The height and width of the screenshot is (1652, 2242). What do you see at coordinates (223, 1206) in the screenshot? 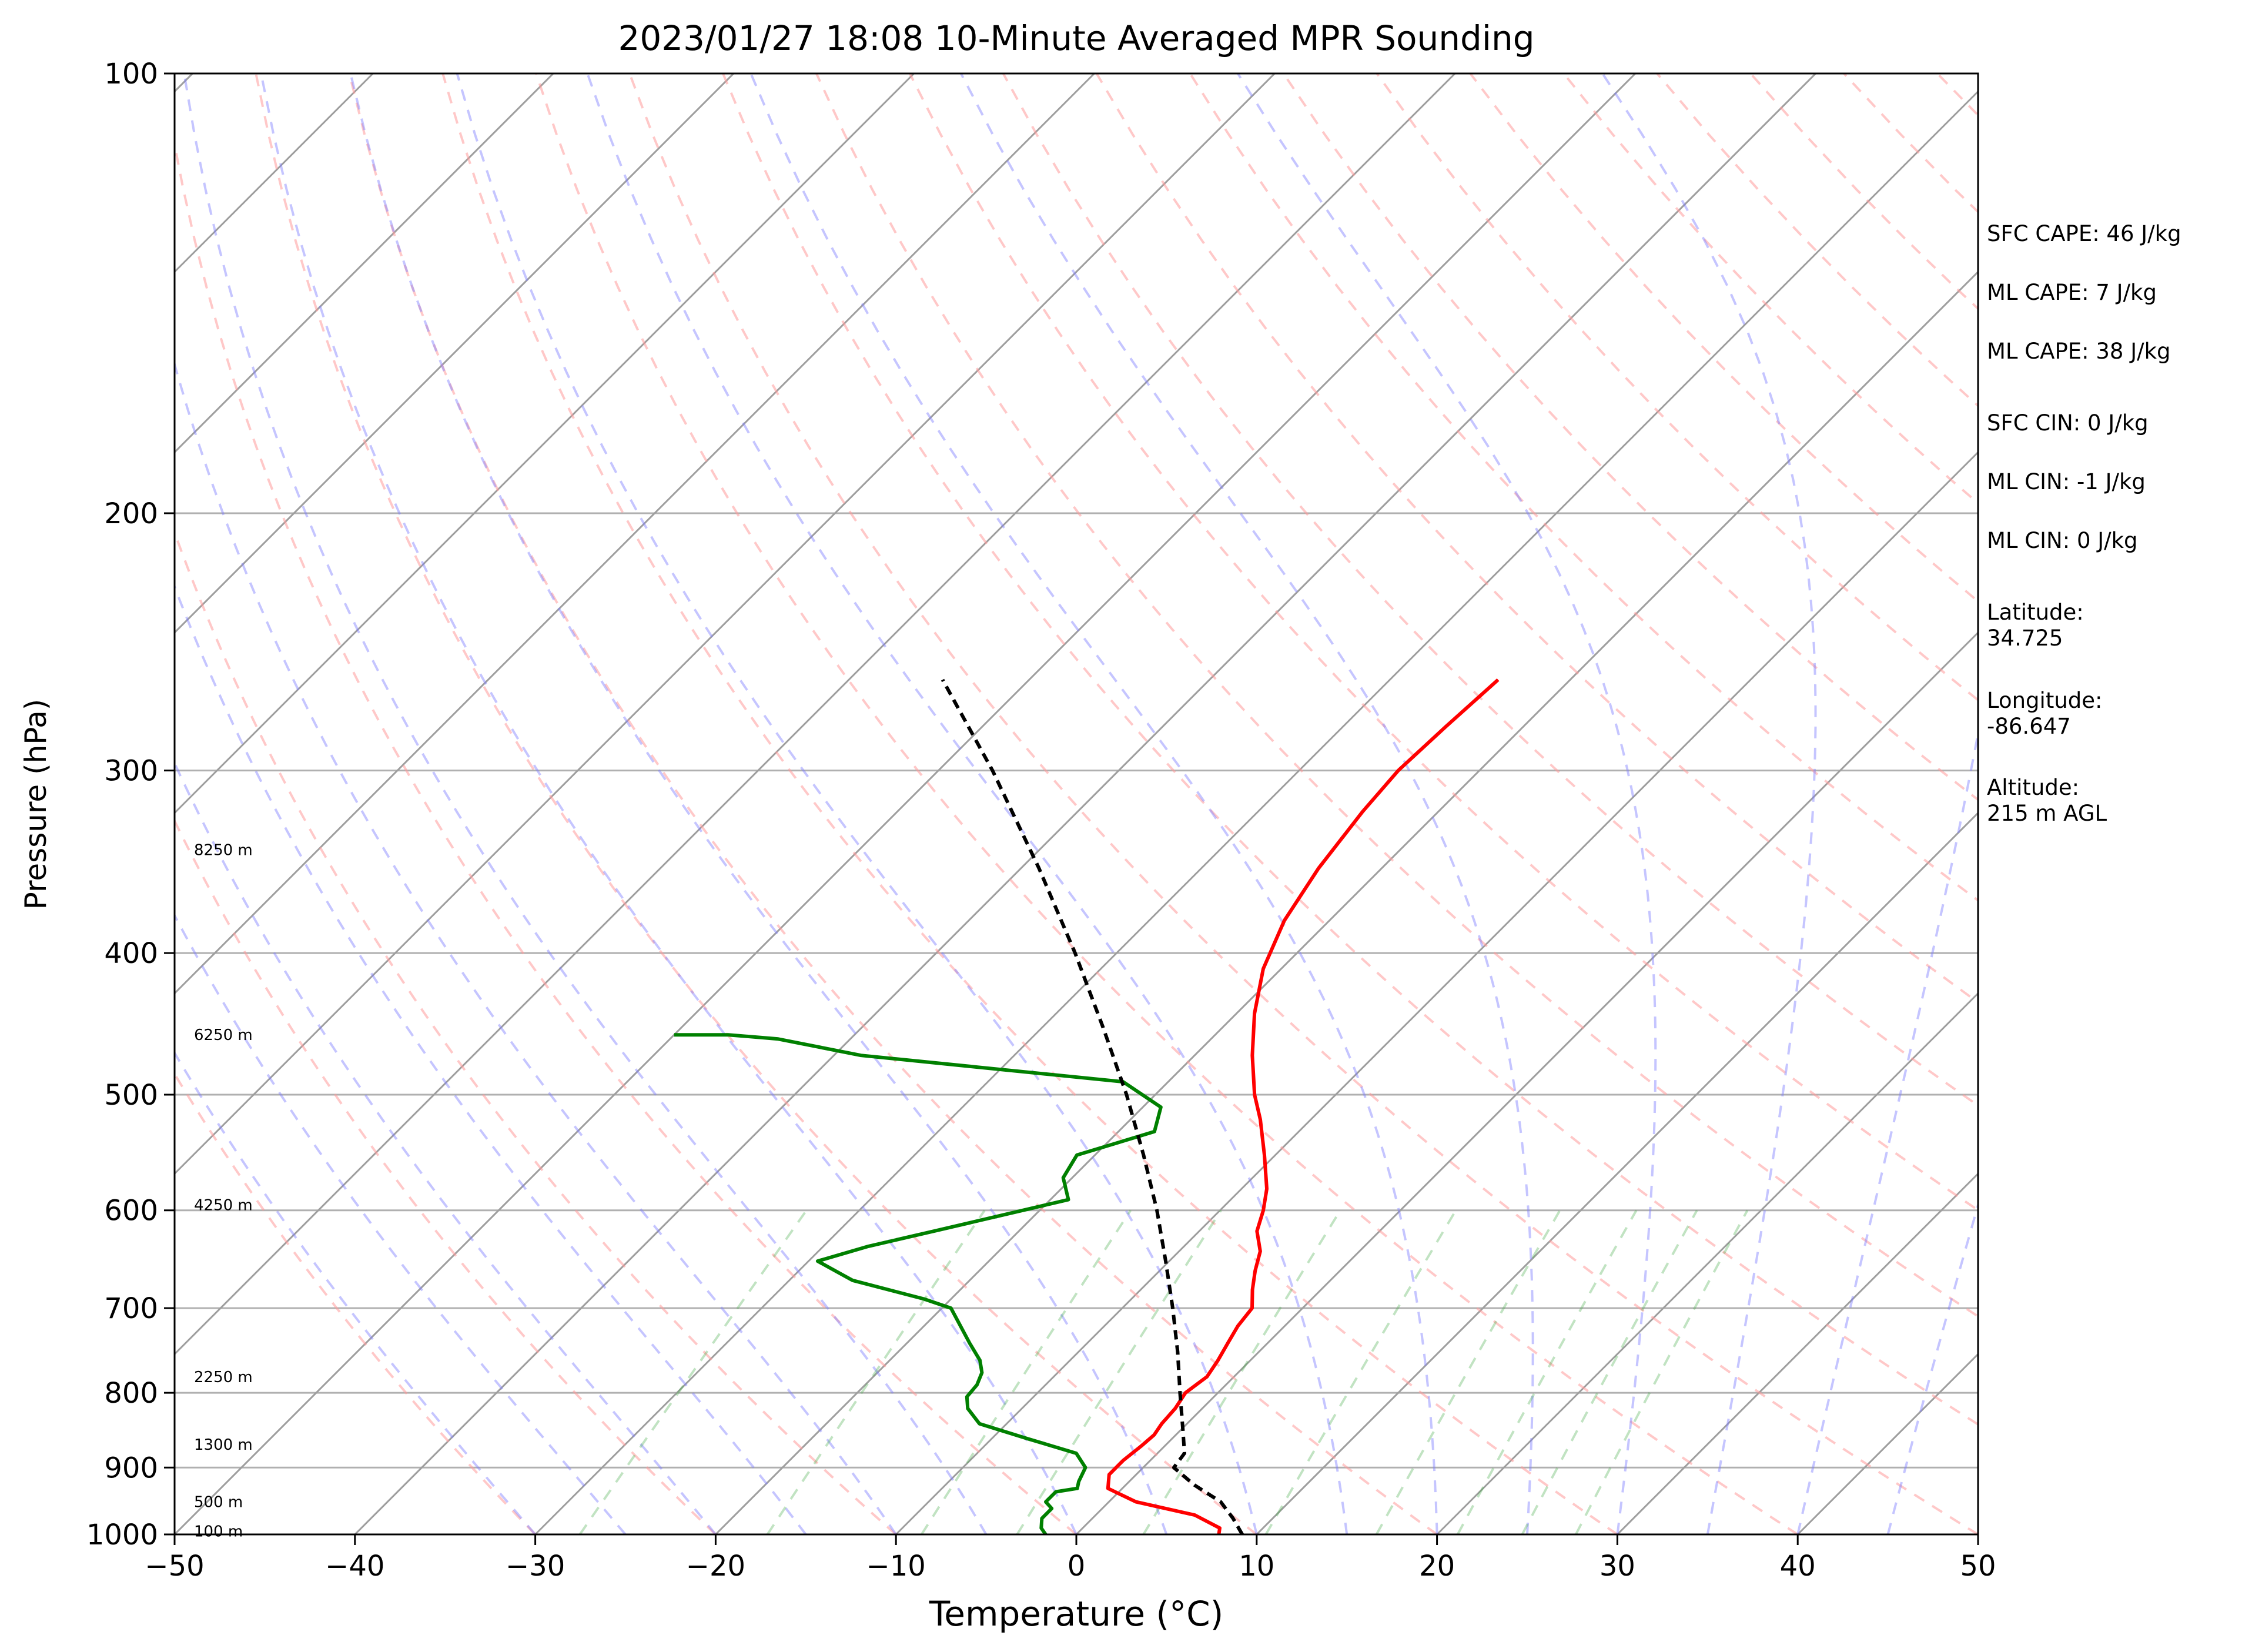
I see `height-label: 4250 m` at bounding box center [223, 1206].